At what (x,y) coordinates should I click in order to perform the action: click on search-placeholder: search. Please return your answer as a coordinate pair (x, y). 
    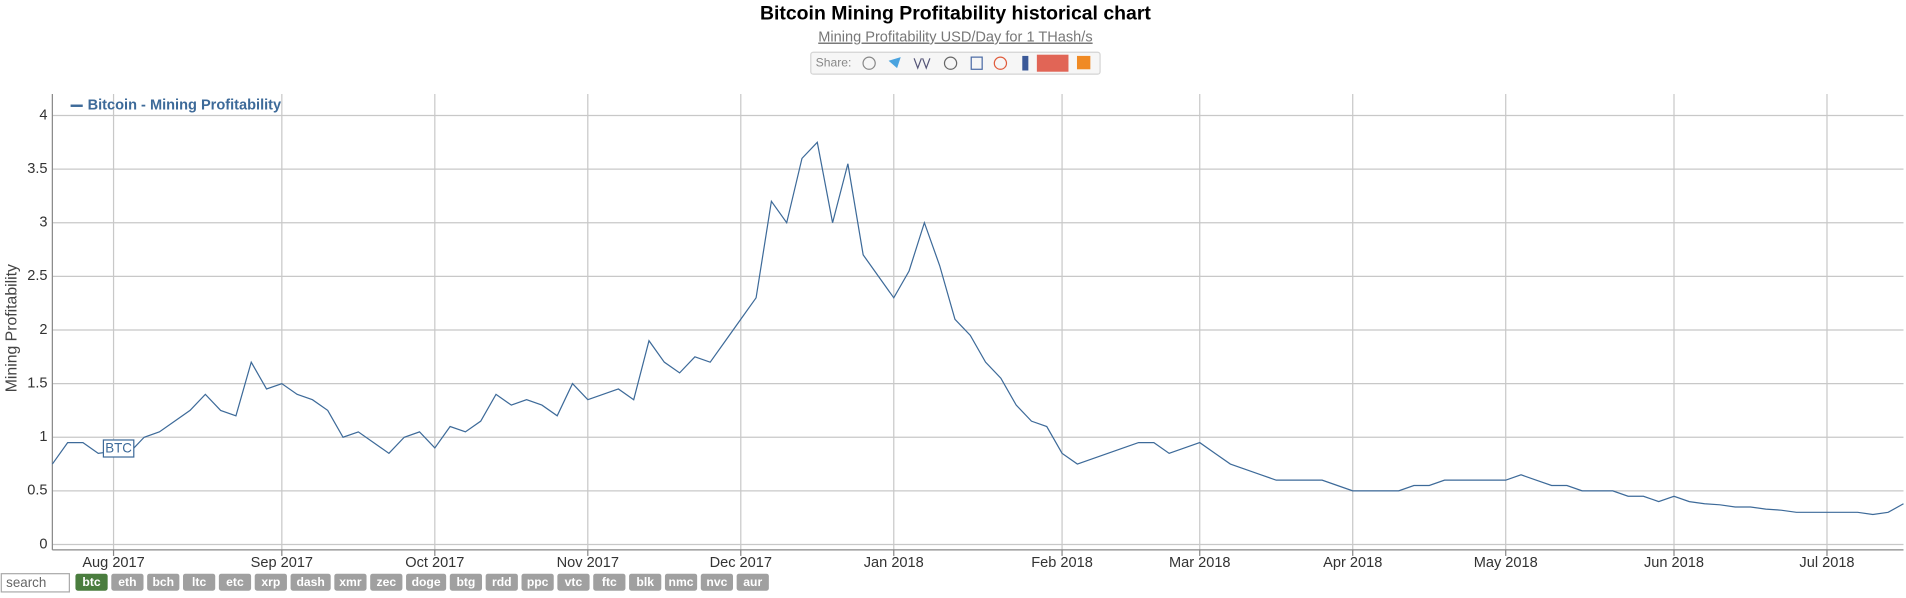
    Looking at the image, I should click on (26, 582).